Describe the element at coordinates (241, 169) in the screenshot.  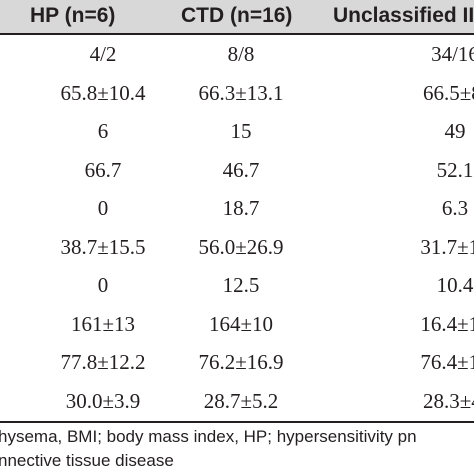
I see `table-cell: 46.7` at that location.